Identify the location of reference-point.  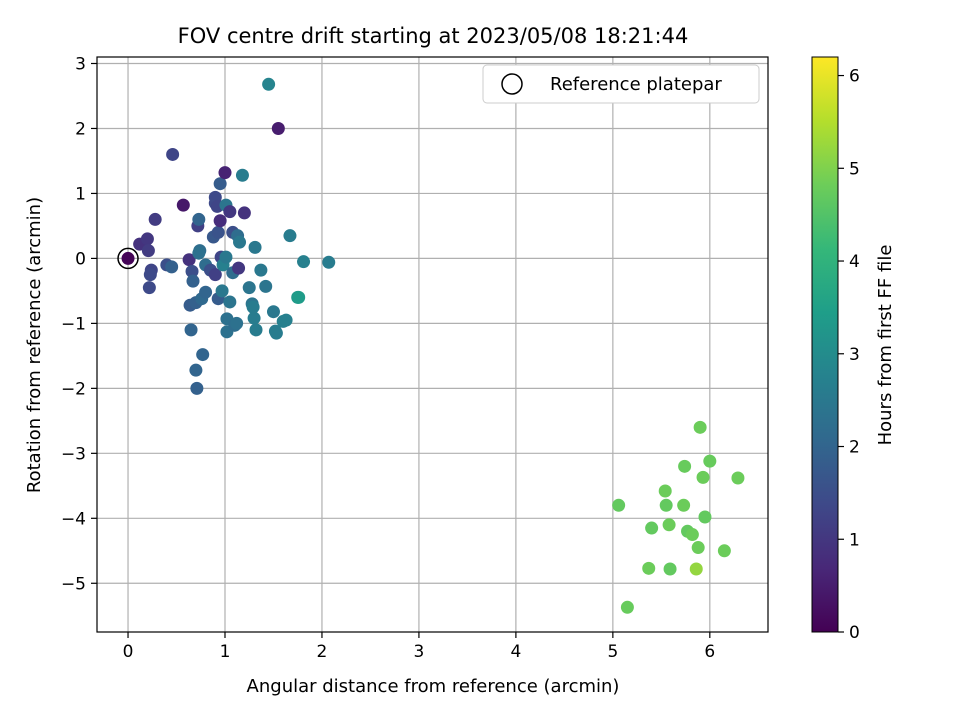
(128, 258).